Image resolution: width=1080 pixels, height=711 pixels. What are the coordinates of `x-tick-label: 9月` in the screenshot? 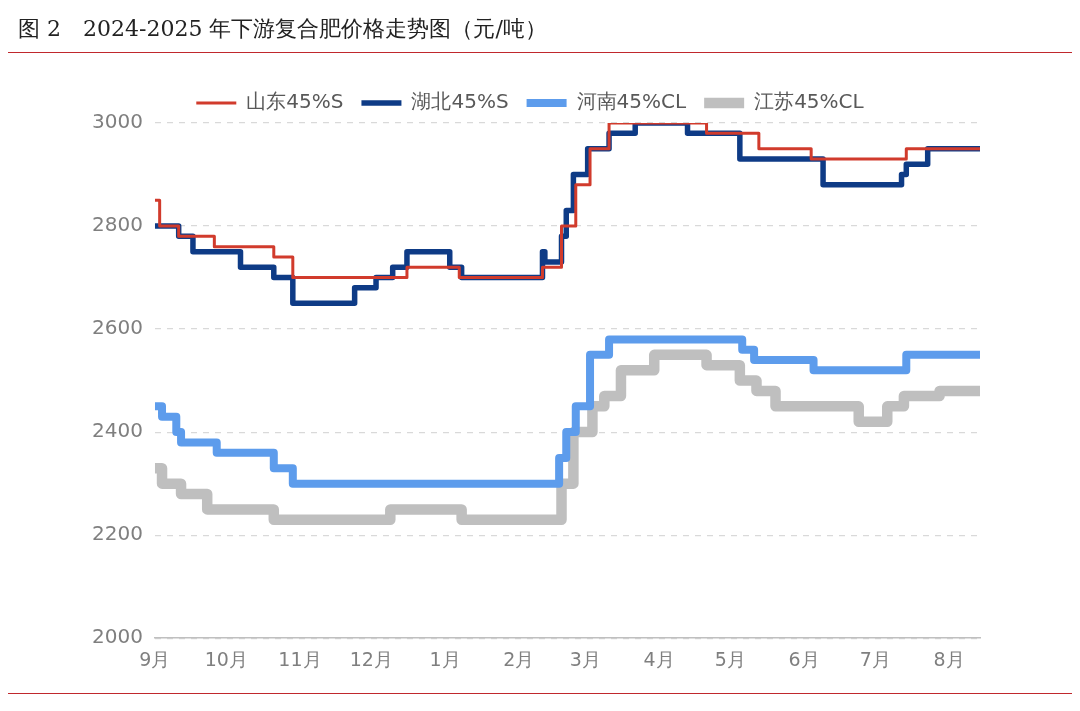 It's located at (155, 658).